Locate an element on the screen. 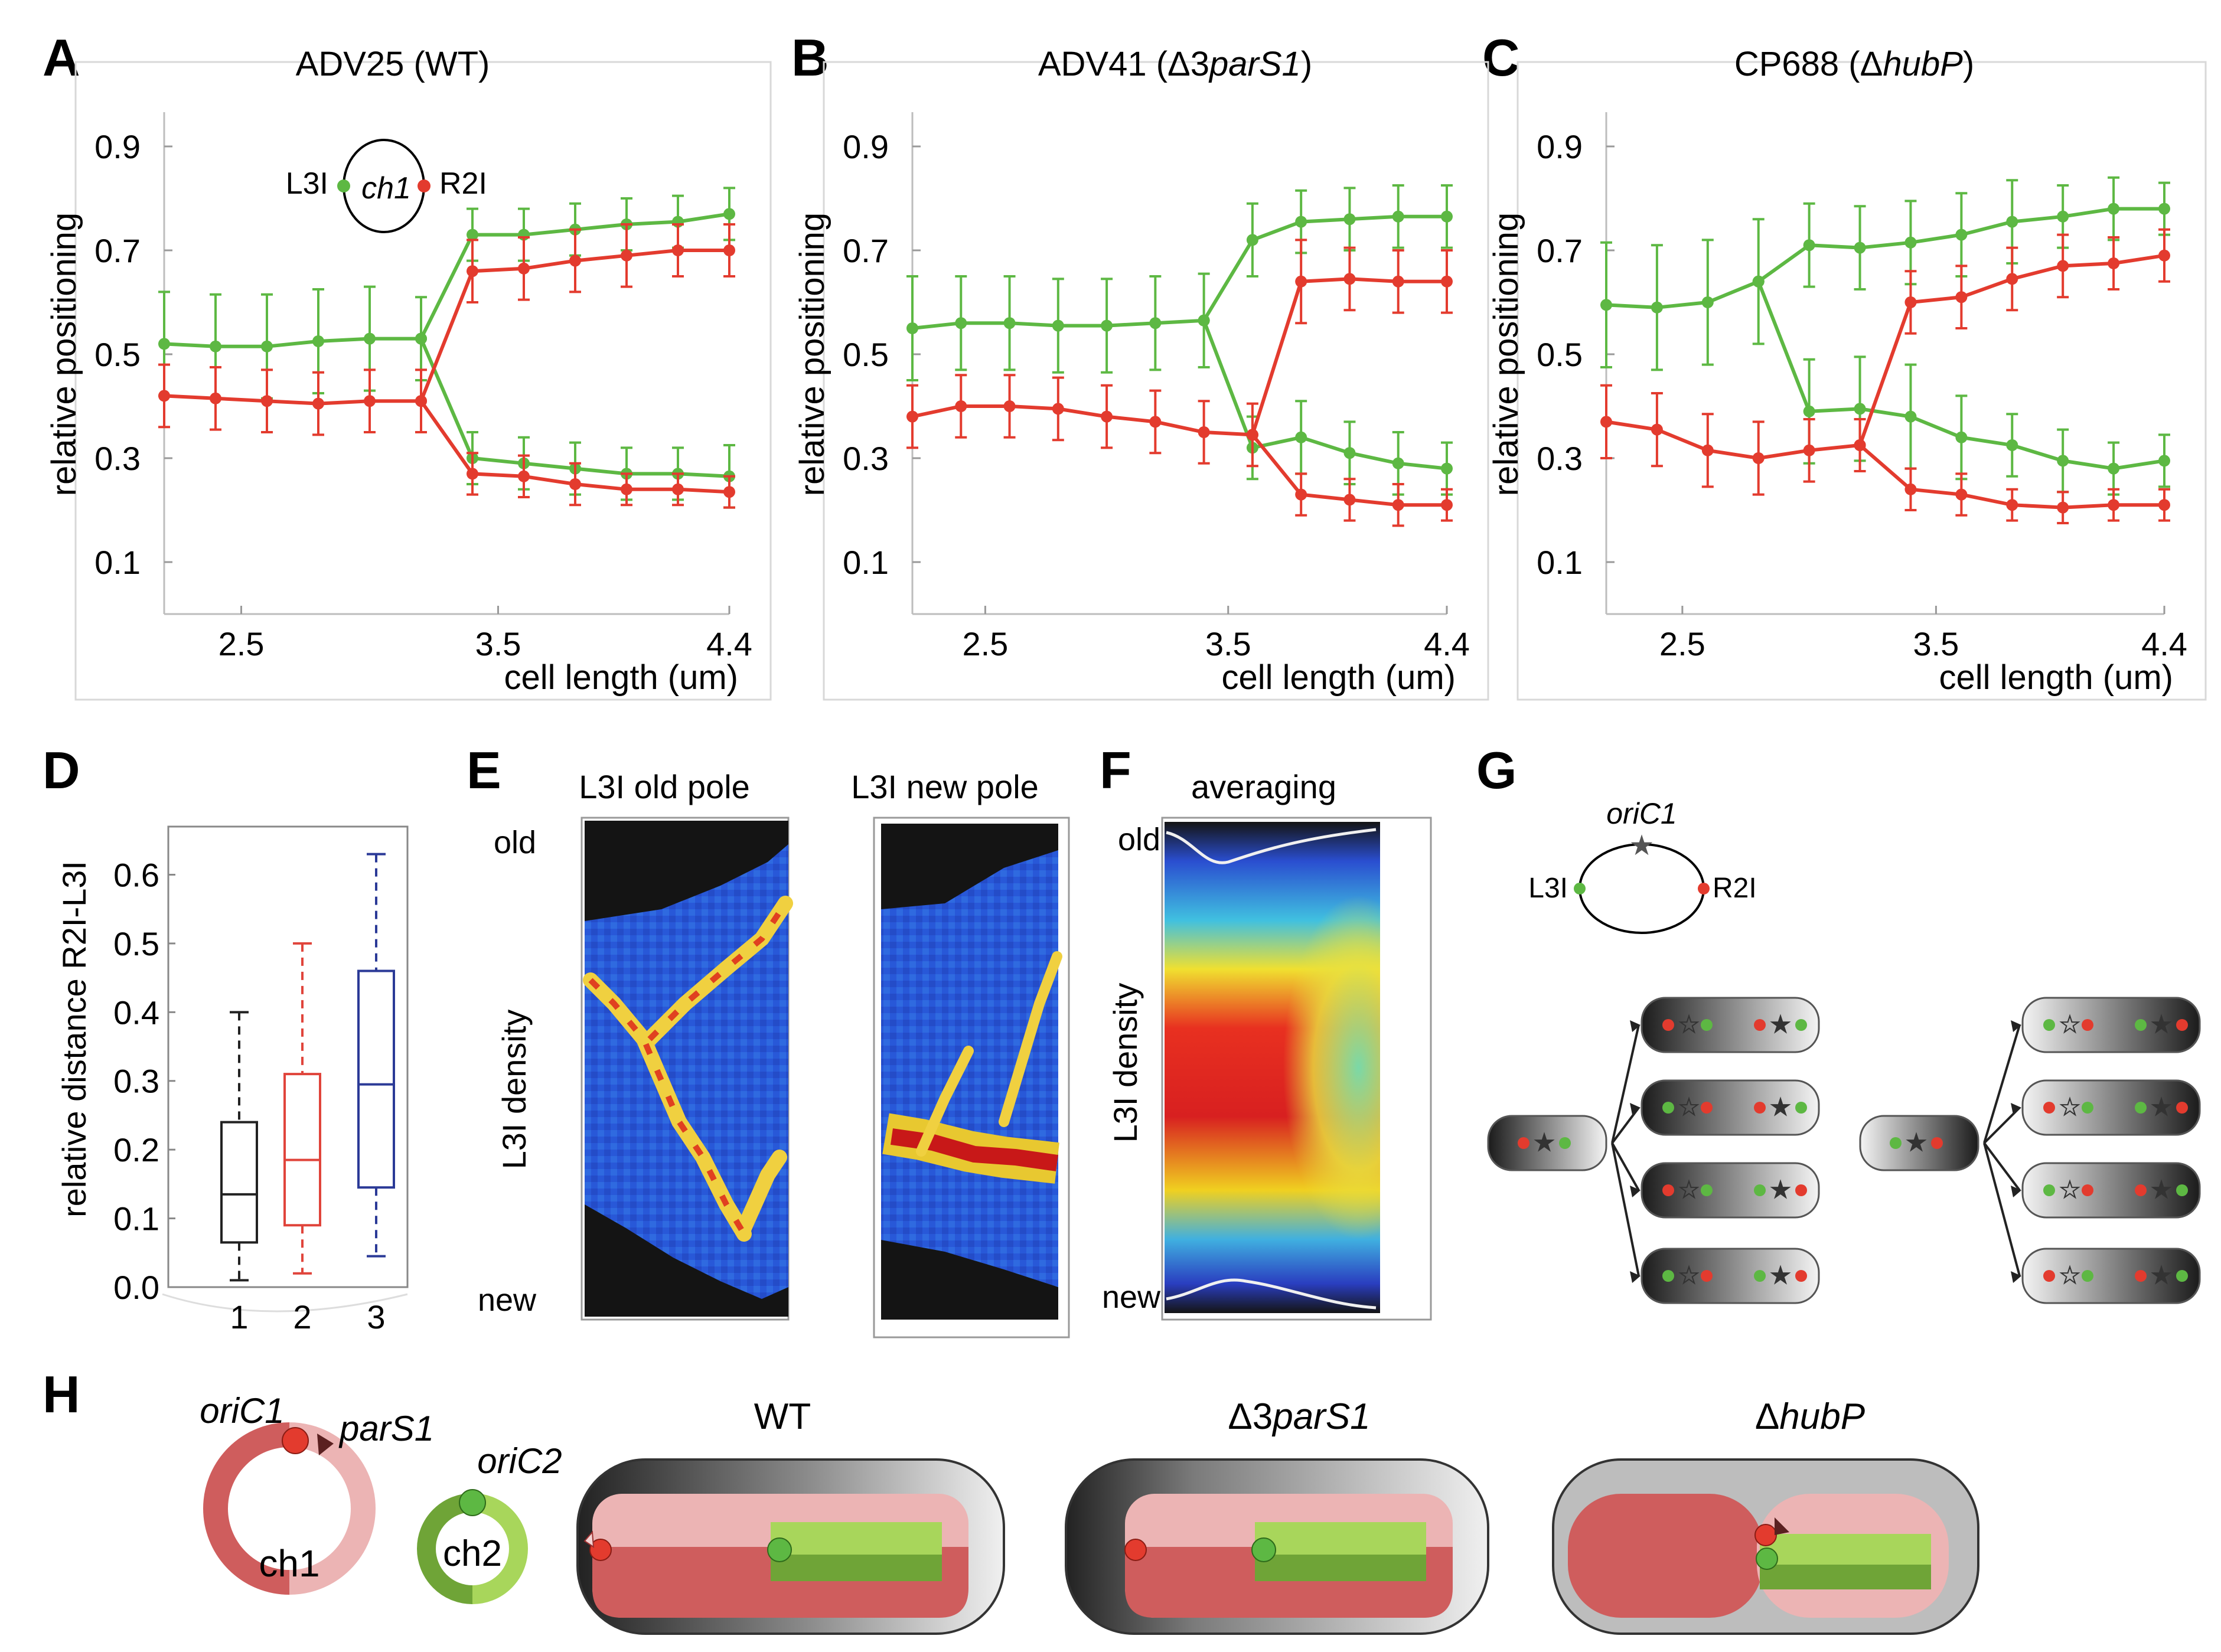 The height and width of the screenshot is (1652, 2221). box is located at coordinates (302, 1150).